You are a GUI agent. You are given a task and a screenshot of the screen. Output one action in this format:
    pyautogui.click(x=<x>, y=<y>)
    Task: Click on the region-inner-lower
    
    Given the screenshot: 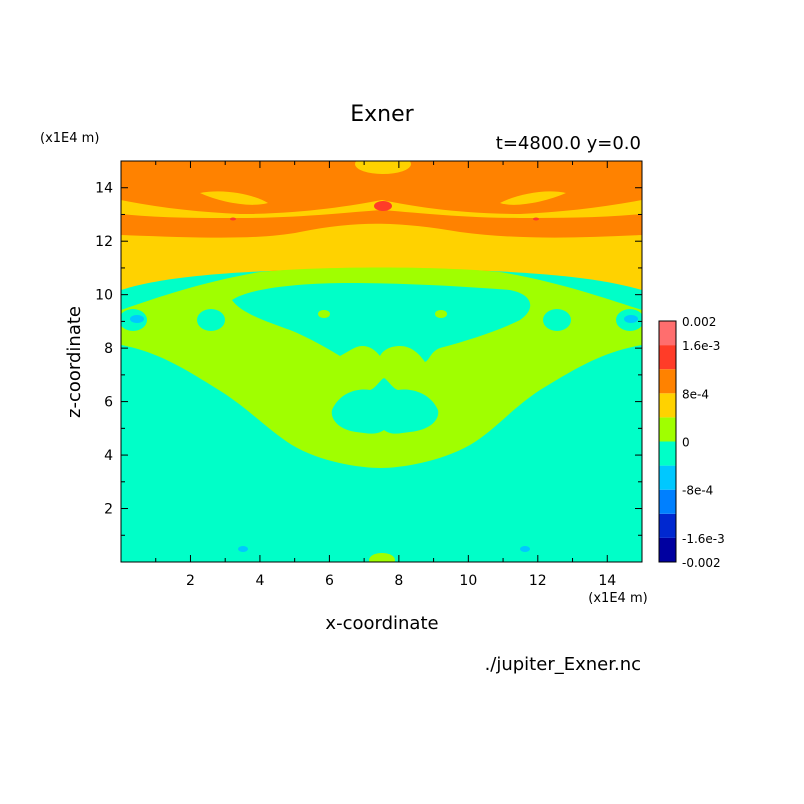 What is the action you would take?
    pyautogui.click(x=381, y=322)
    